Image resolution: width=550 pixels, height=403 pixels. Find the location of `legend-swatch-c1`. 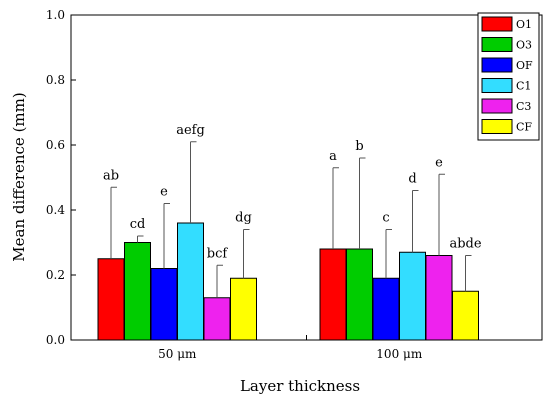

legend-swatch-c1 is located at coordinates (497, 85).